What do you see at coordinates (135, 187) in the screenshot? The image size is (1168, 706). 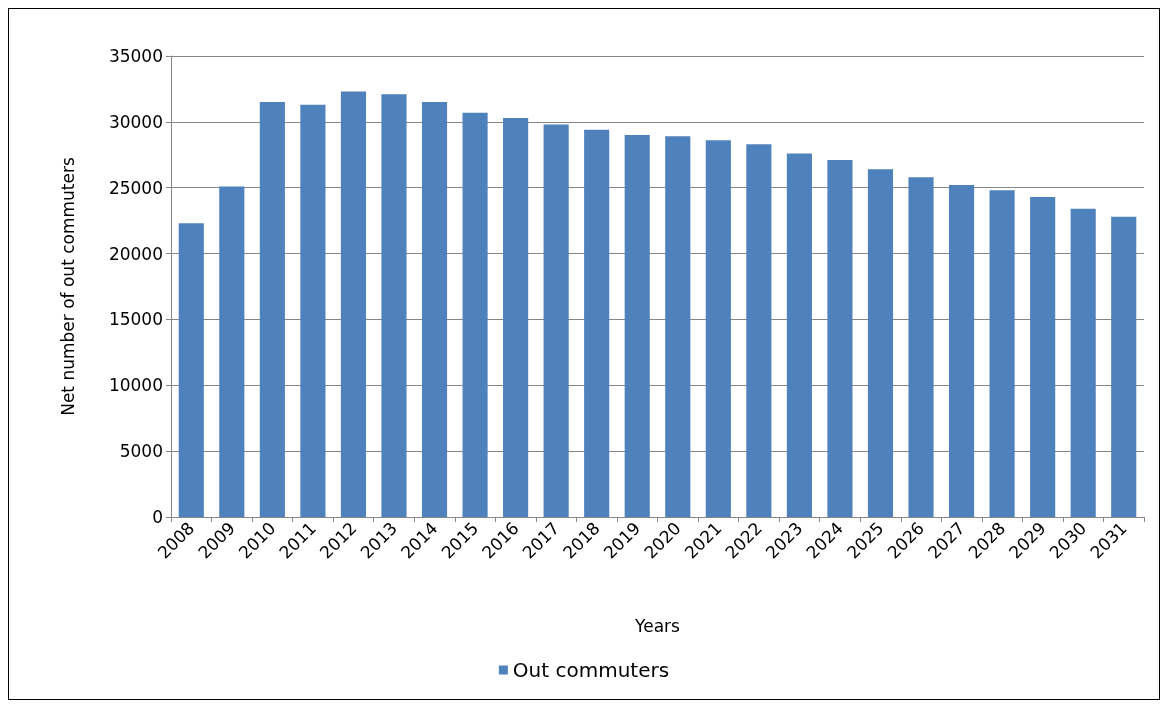 I see `y-tick-label: 25000` at bounding box center [135, 187].